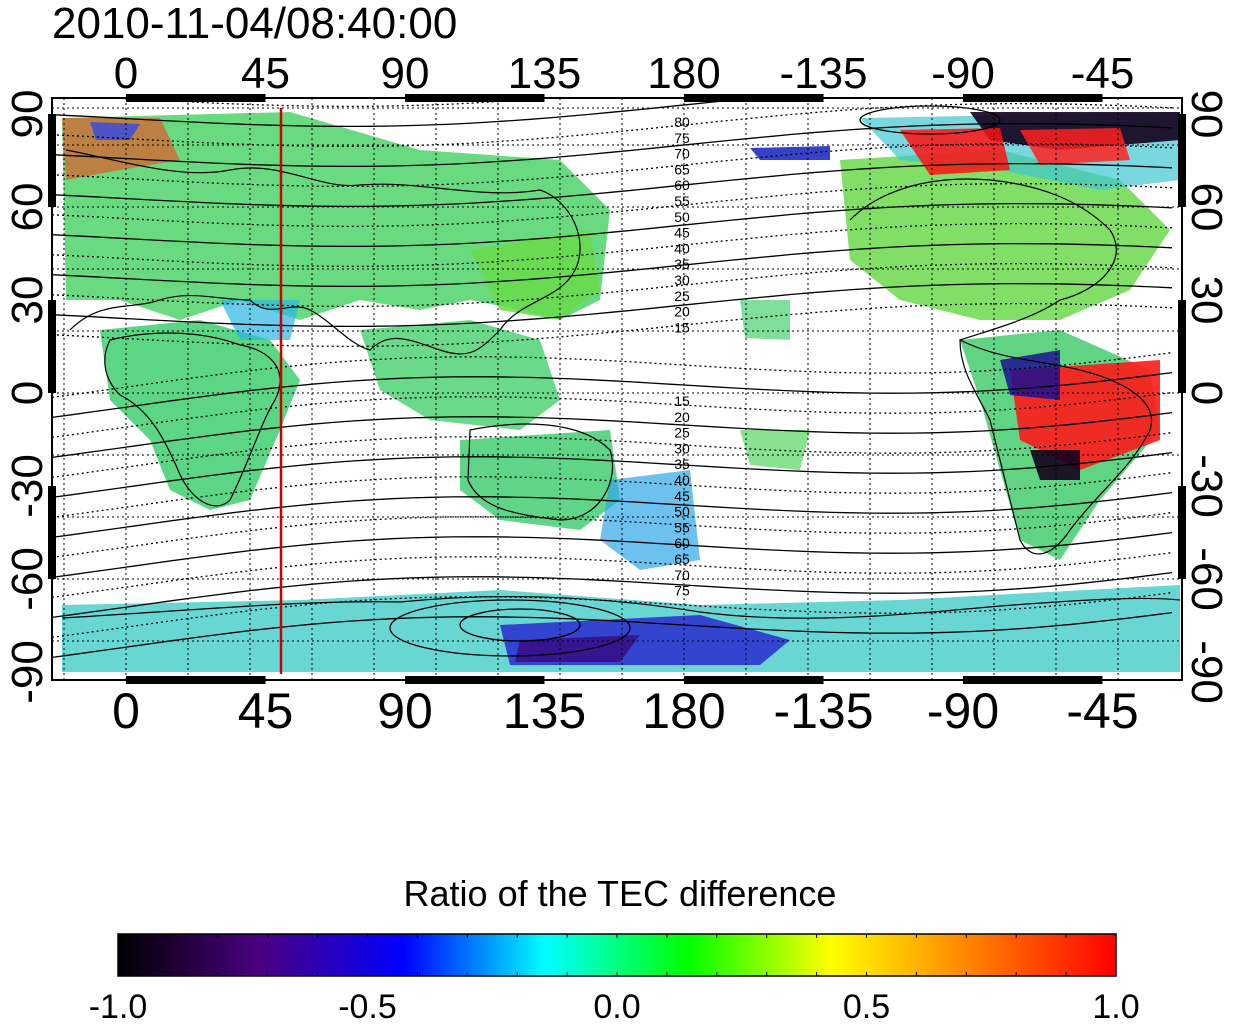 This screenshot has width=1240, height=1024. What do you see at coordinates (682, 327) in the screenshot?
I see `contour-label: 15` at bounding box center [682, 327].